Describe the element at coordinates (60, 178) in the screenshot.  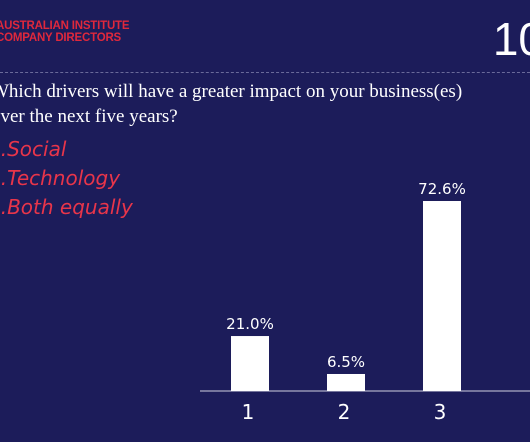
I see `answer-option-technology: 2.Technology` at that location.